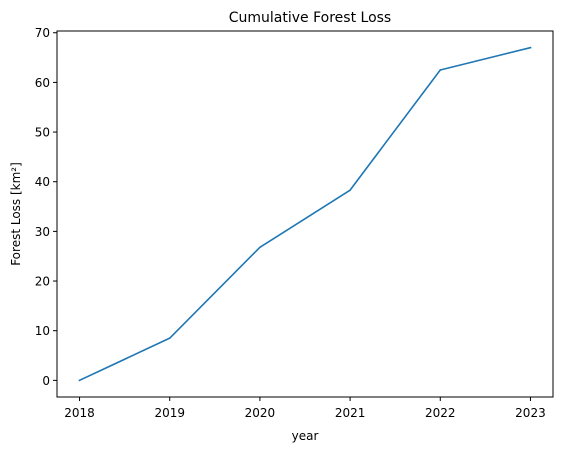  What do you see at coordinates (260, 413) in the screenshot?
I see `x-tick-label: 2020` at bounding box center [260, 413].